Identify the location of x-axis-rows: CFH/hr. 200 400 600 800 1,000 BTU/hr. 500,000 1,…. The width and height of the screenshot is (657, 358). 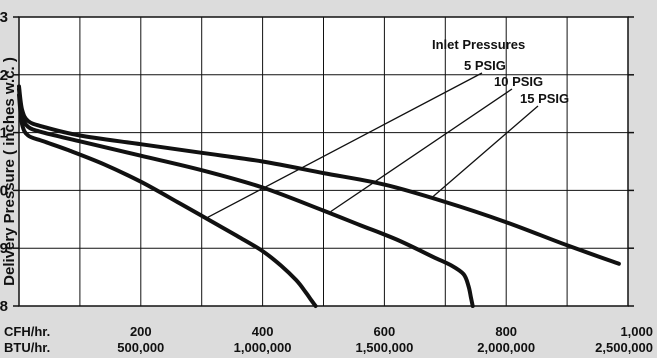
(328, 339).